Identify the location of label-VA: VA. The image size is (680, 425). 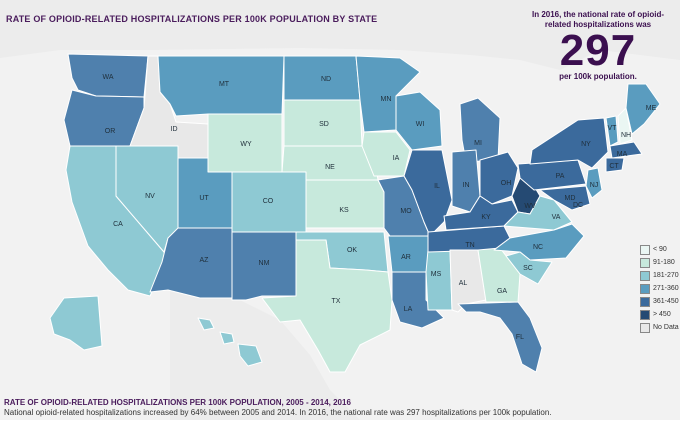
(556, 217).